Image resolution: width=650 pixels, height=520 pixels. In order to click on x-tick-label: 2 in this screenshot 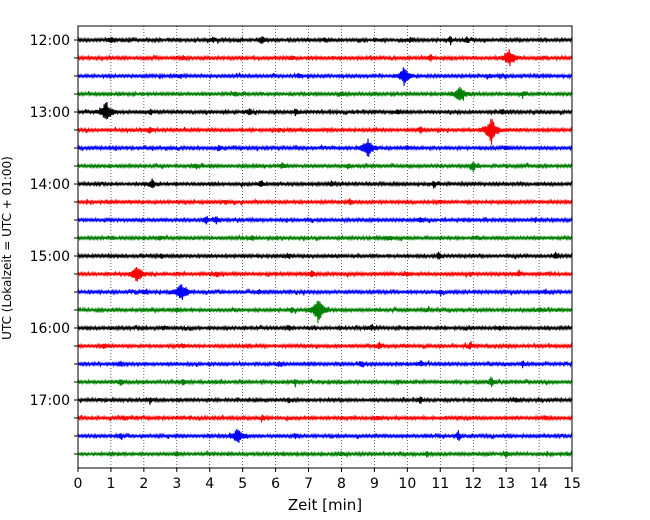, I will do `click(143, 484)`.